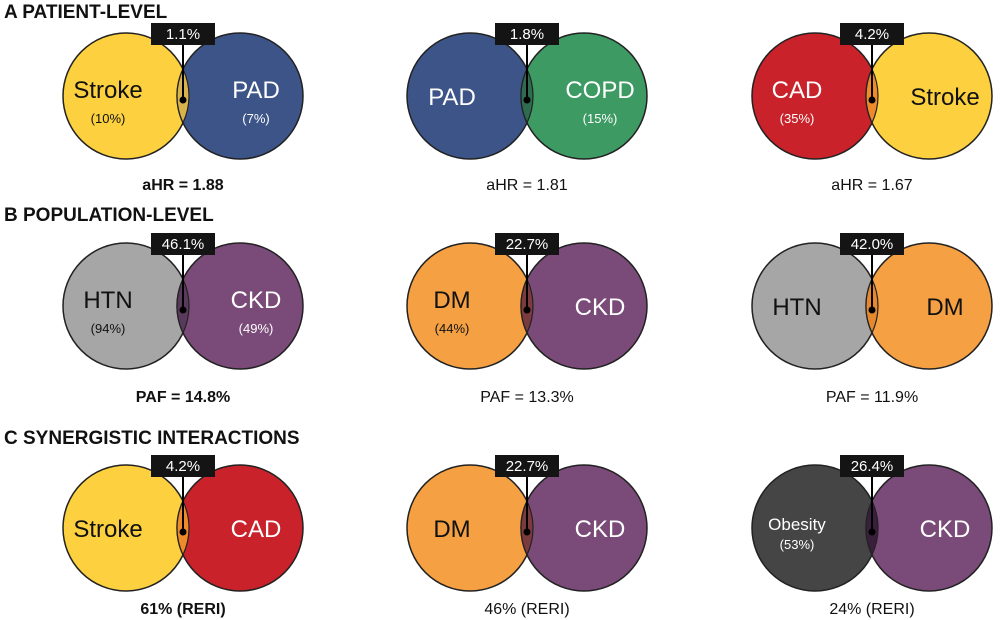 The height and width of the screenshot is (620, 1000). I want to click on venn-label-left-percent: (44%), so click(452, 328).